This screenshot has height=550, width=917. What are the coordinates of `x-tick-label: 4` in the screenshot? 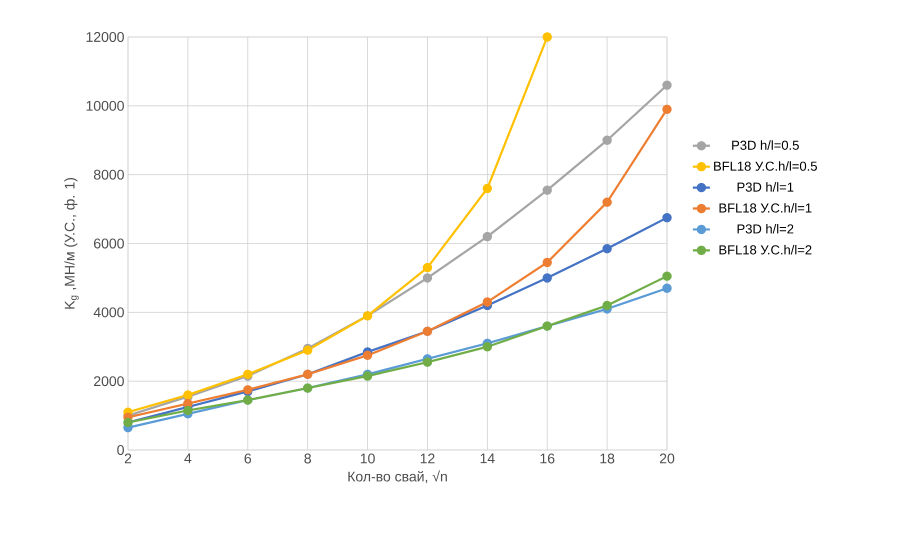 It's located at (188, 459).